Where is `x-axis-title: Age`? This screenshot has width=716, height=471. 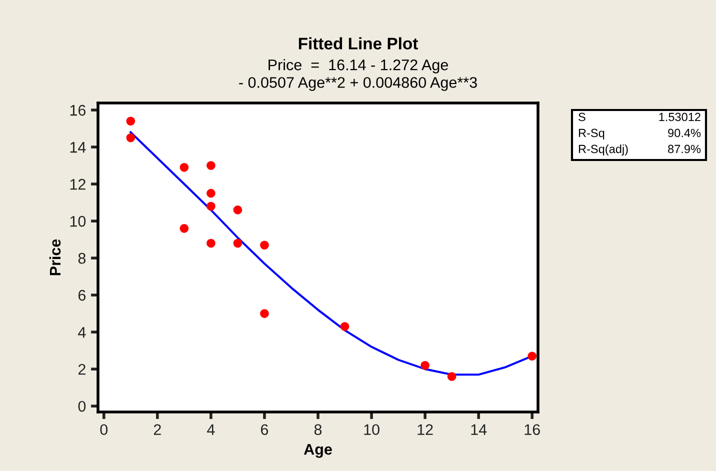 x-axis-title: Age is located at coordinates (318, 451).